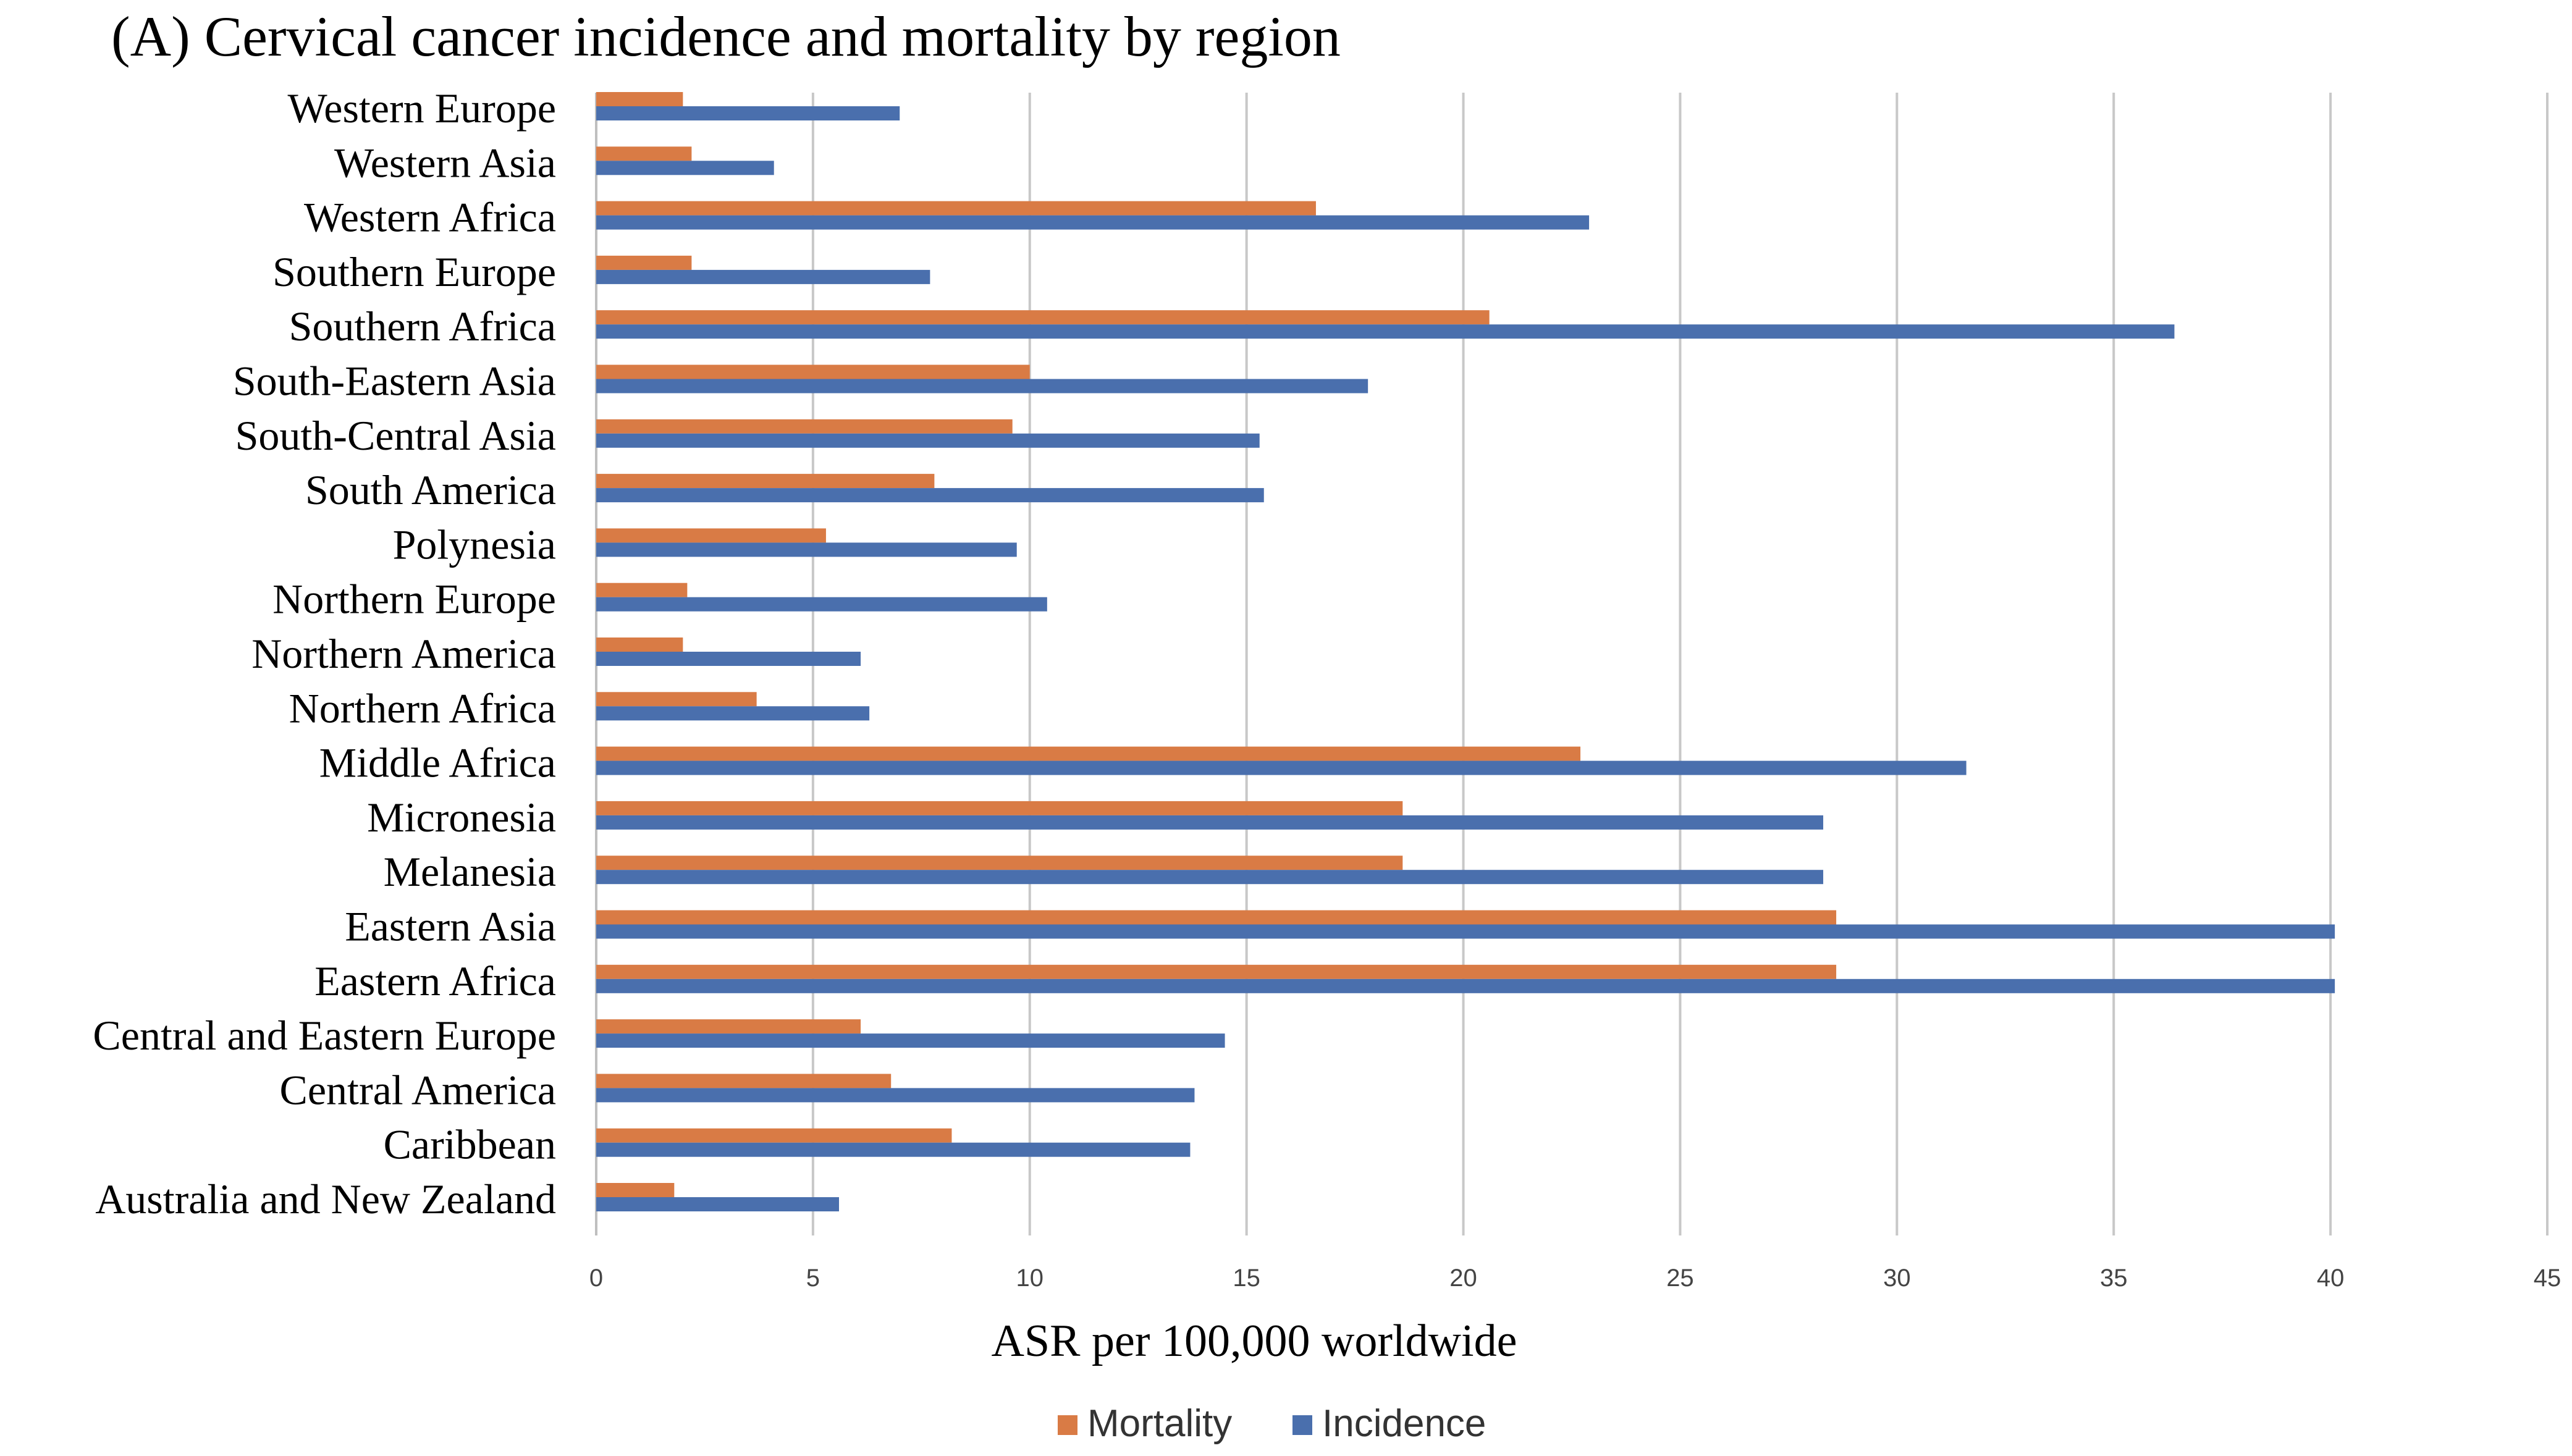 The width and height of the screenshot is (2572, 1456). What do you see at coordinates (1680, 1278) in the screenshot?
I see `x-tick-label: 25` at bounding box center [1680, 1278].